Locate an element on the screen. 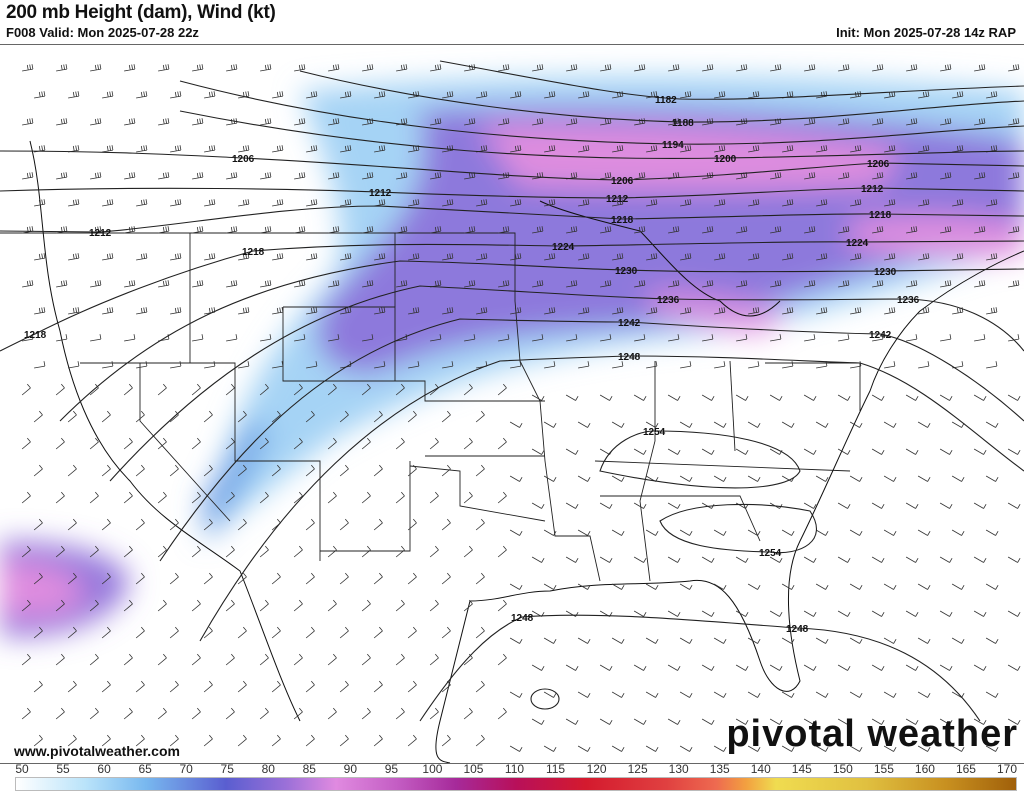 The width and height of the screenshot is (1024, 791). contour-label: 1248 is located at coordinates (797, 629).